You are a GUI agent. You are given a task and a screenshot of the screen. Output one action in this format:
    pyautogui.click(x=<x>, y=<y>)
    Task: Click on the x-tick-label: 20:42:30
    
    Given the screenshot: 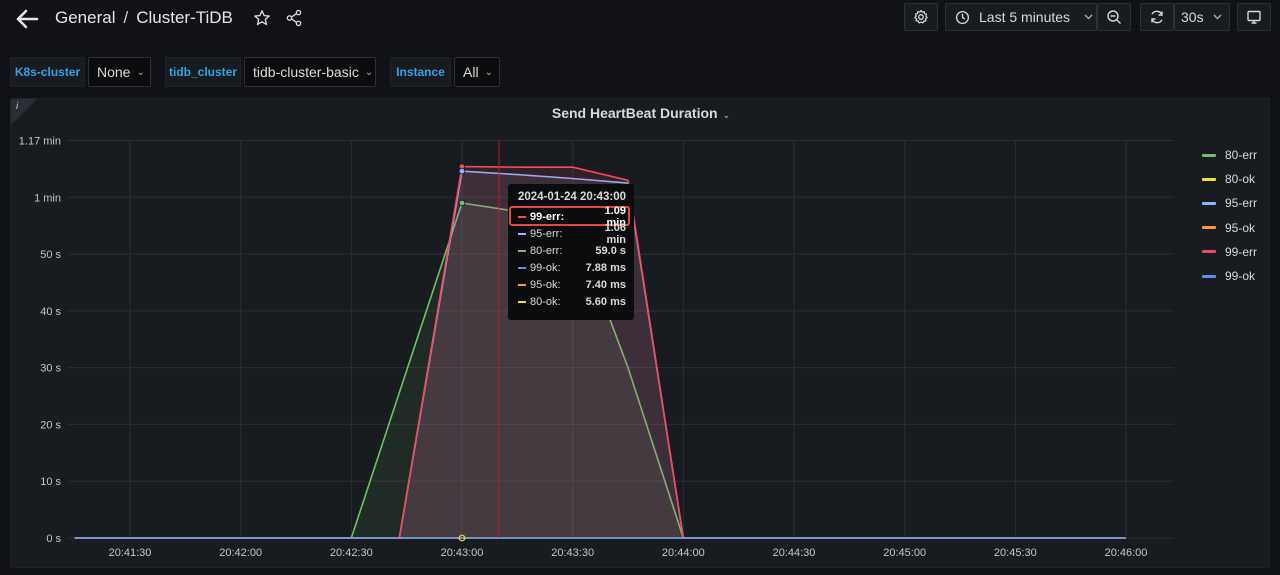 What is the action you would take?
    pyautogui.click(x=351, y=553)
    